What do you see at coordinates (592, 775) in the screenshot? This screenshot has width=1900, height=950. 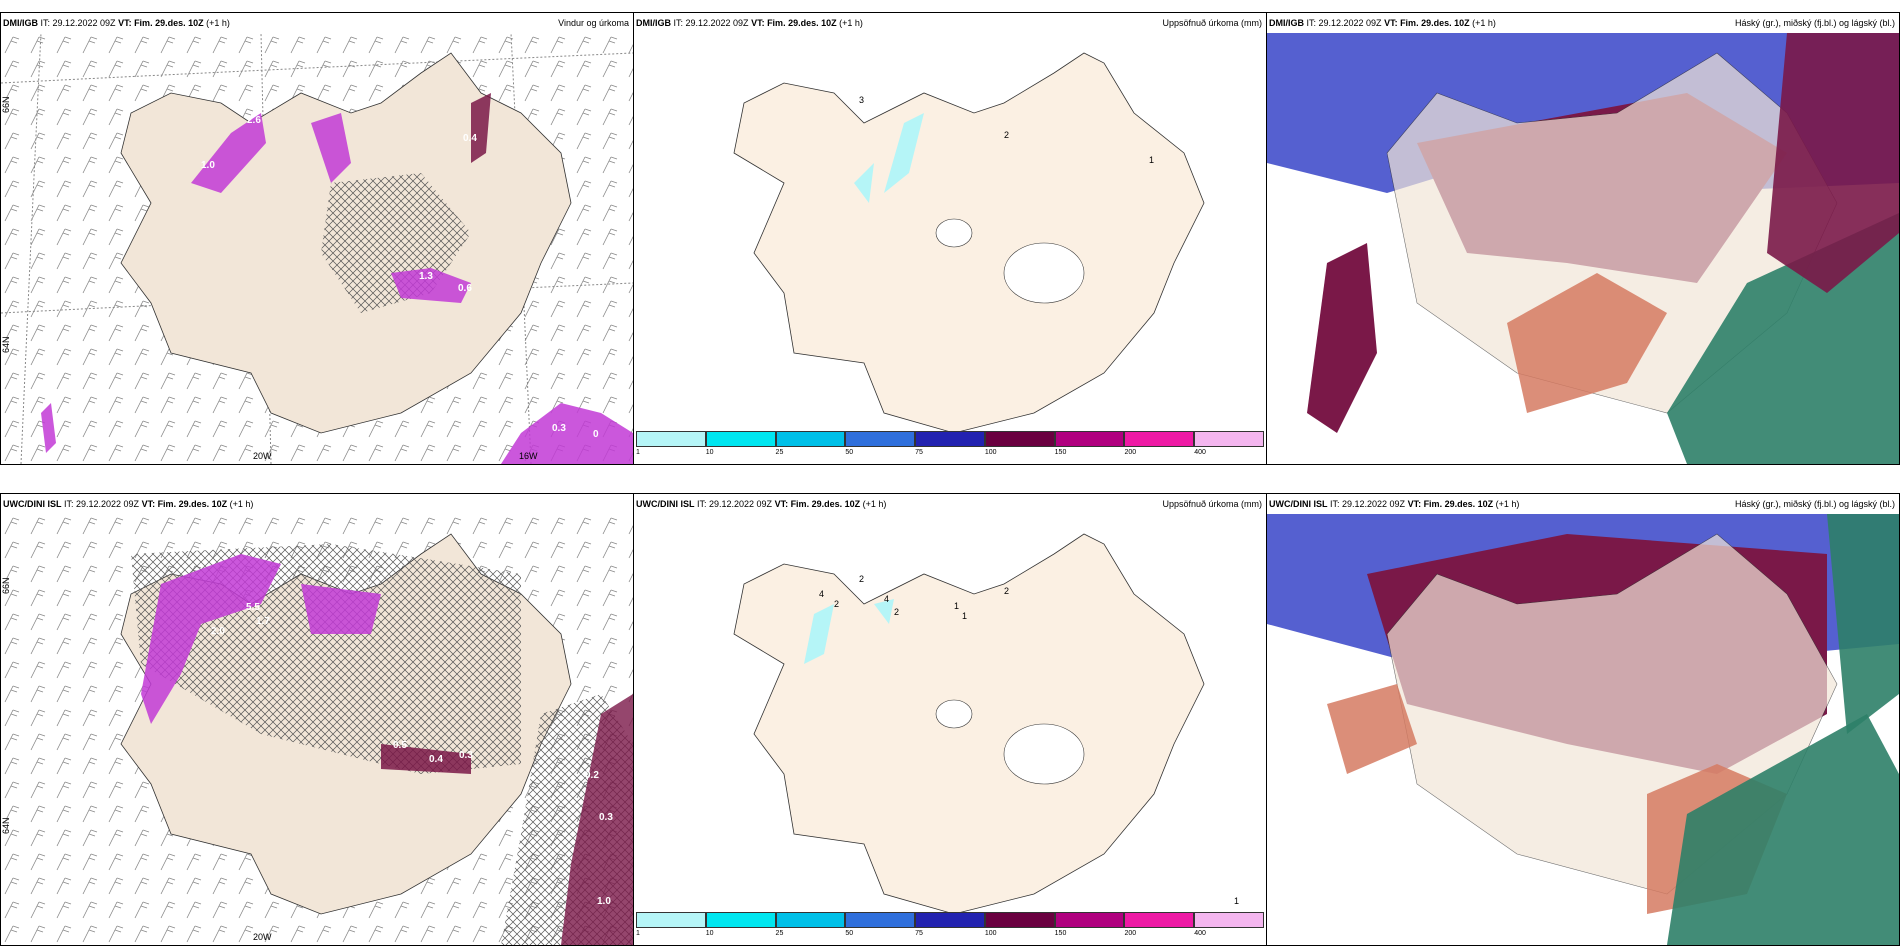 I see `precip-value: 0.2` at bounding box center [592, 775].